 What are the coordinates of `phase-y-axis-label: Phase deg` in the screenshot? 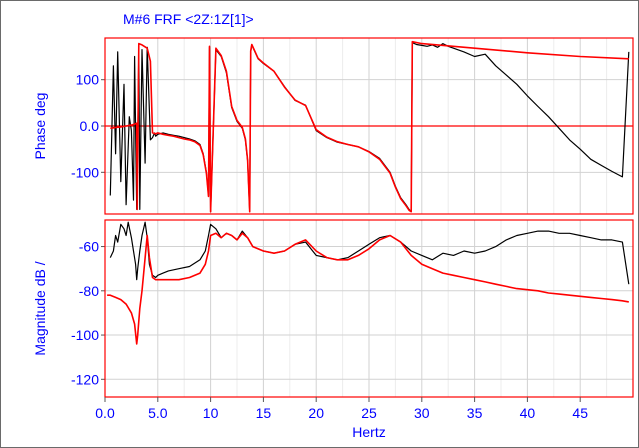 It's located at (40, 126).